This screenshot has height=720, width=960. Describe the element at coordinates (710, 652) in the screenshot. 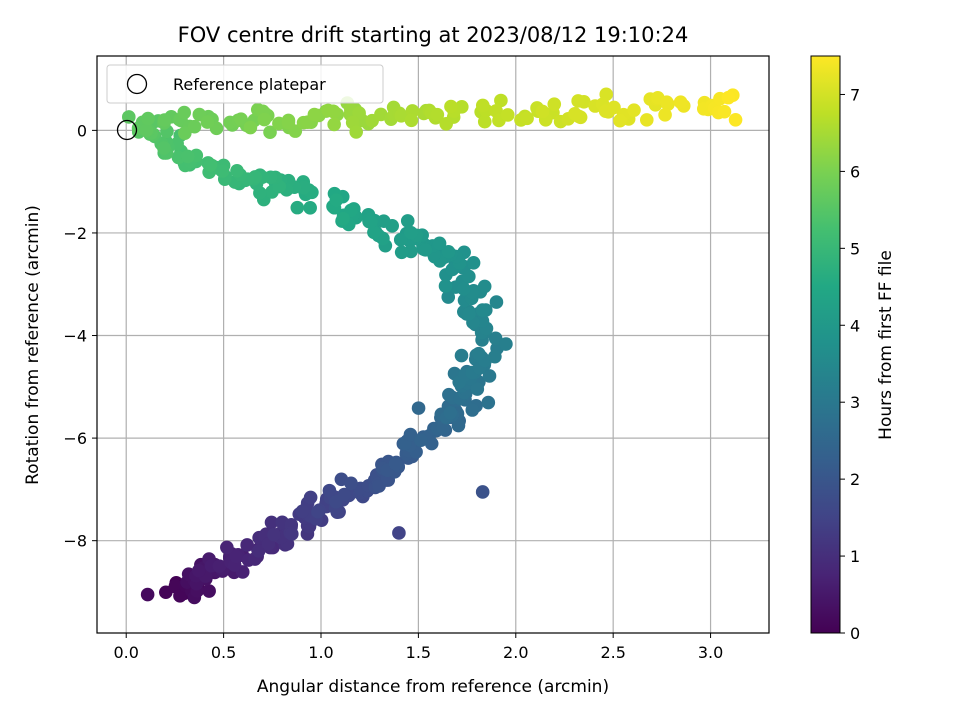

I see `x-tick-label: 3.0` at that location.